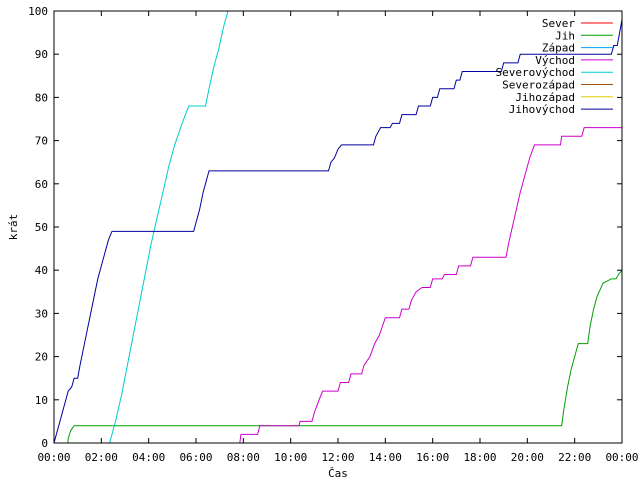 The height and width of the screenshot is (480, 640). I want to click on x-tick-label: 14:00, so click(385, 457).